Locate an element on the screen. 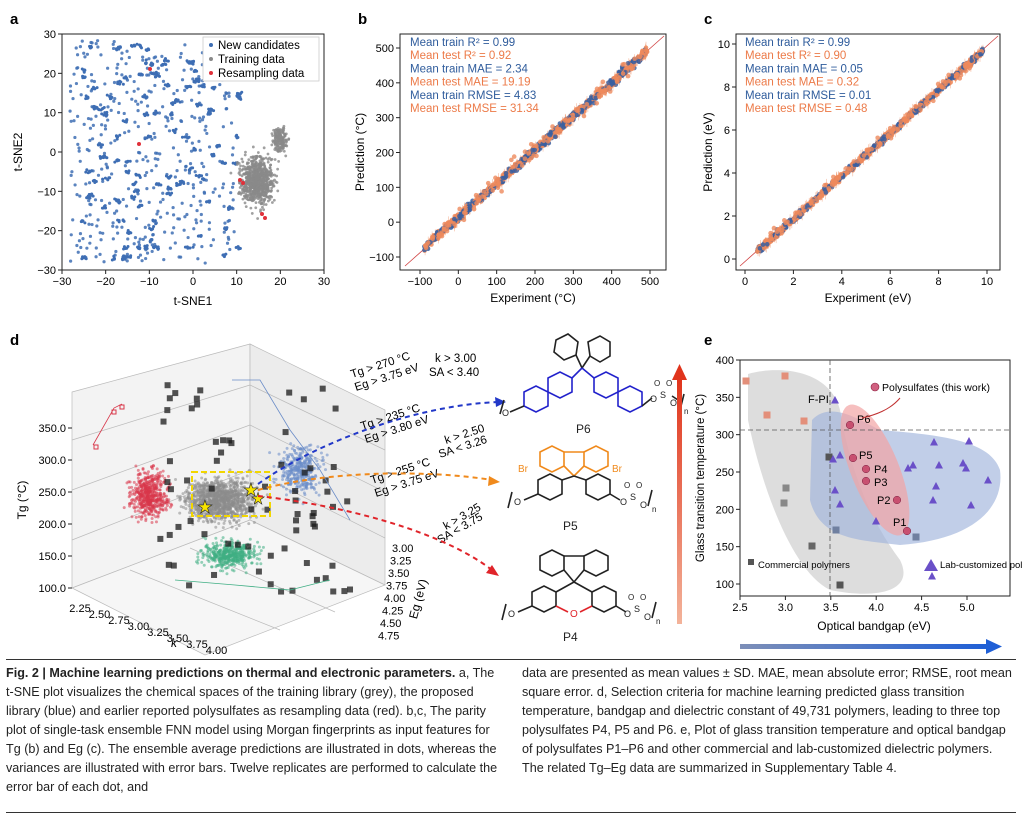 The height and width of the screenshot is (821, 1022). stat-label: Mean train MAE = 0.05 is located at coordinates (804, 69).